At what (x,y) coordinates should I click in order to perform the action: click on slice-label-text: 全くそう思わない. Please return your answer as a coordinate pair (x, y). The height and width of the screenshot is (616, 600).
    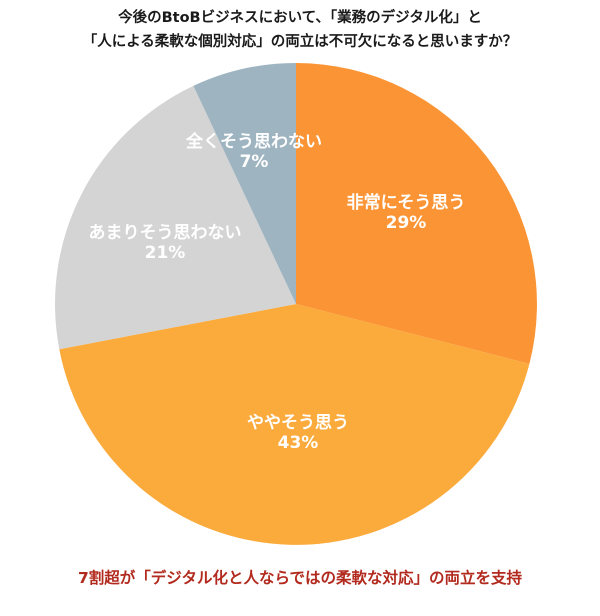
    Looking at the image, I should click on (254, 142).